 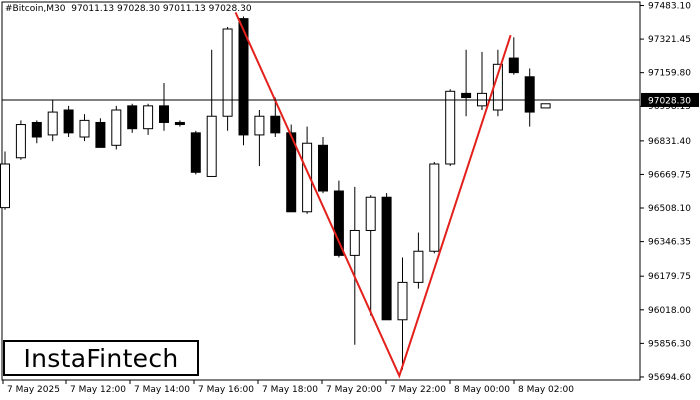 What do you see at coordinates (33, 390) in the screenshot?
I see `x-tick-label: 7 May 2025` at bounding box center [33, 390].